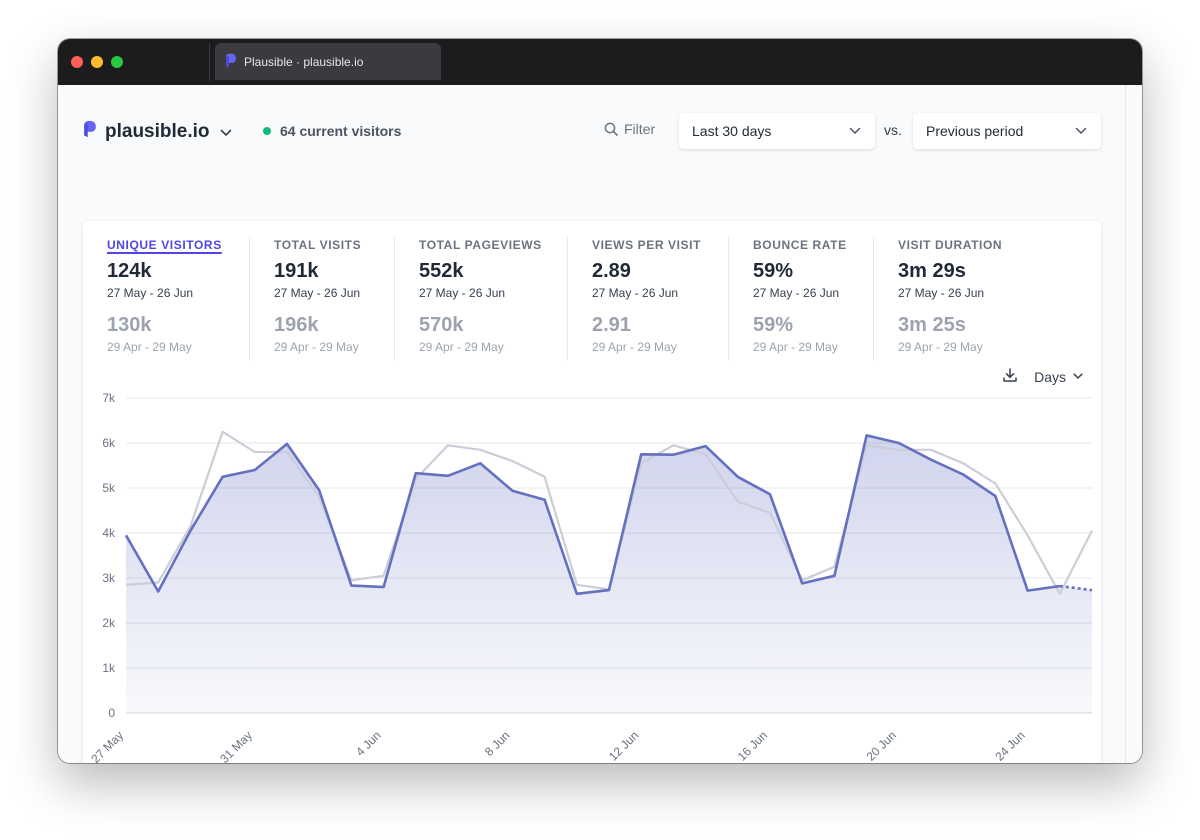 This screenshot has height=840, width=1200. I want to click on comparison-select: Previous period, so click(1007, 131).